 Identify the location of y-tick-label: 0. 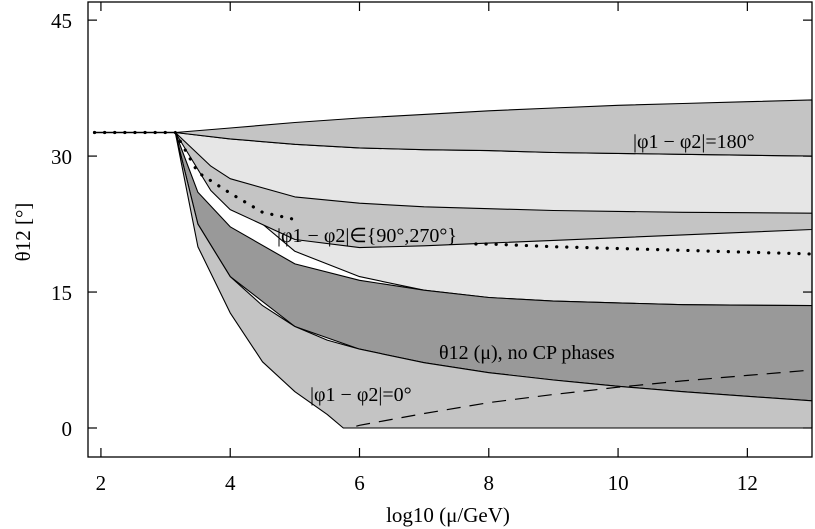
(67, 429).